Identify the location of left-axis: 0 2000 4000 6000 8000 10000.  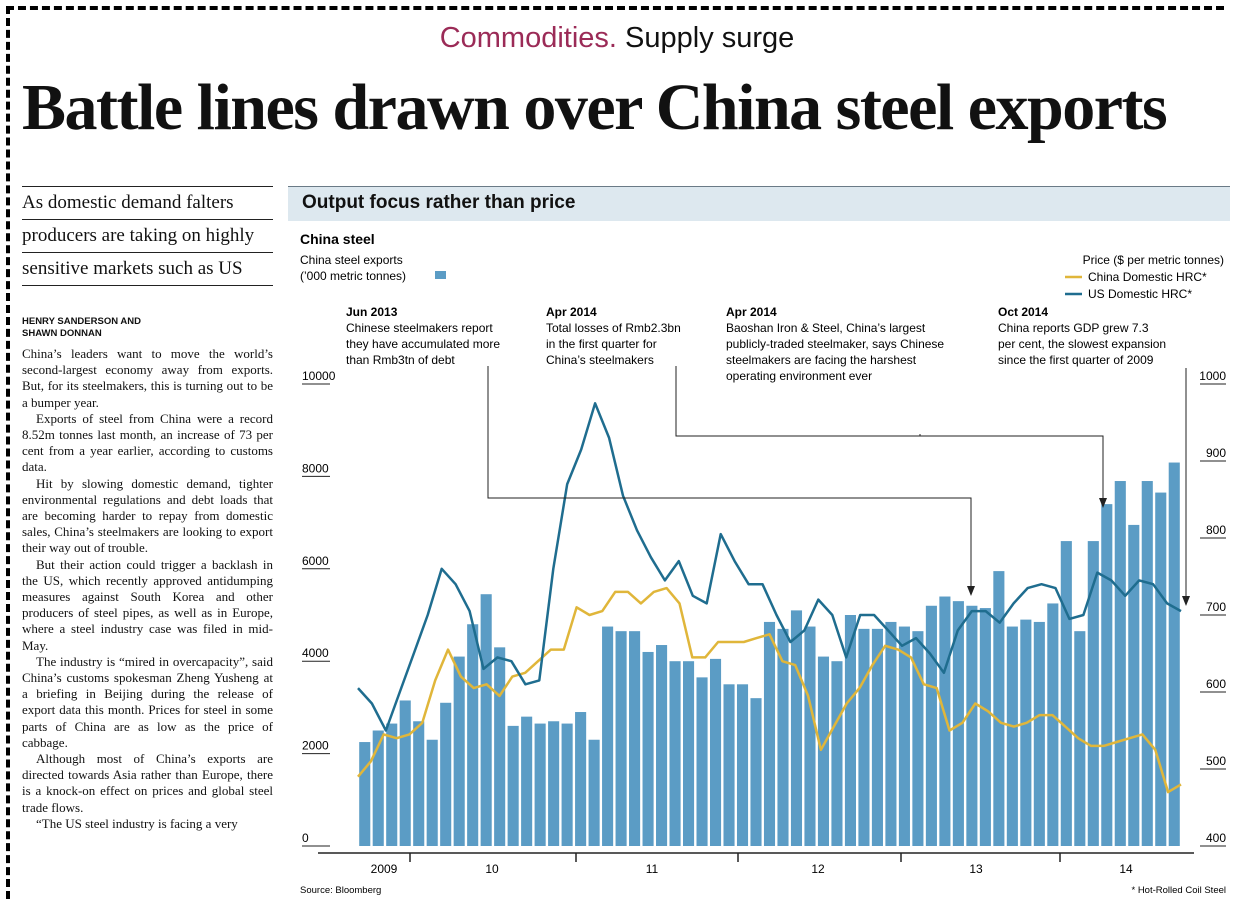
(319, 608).